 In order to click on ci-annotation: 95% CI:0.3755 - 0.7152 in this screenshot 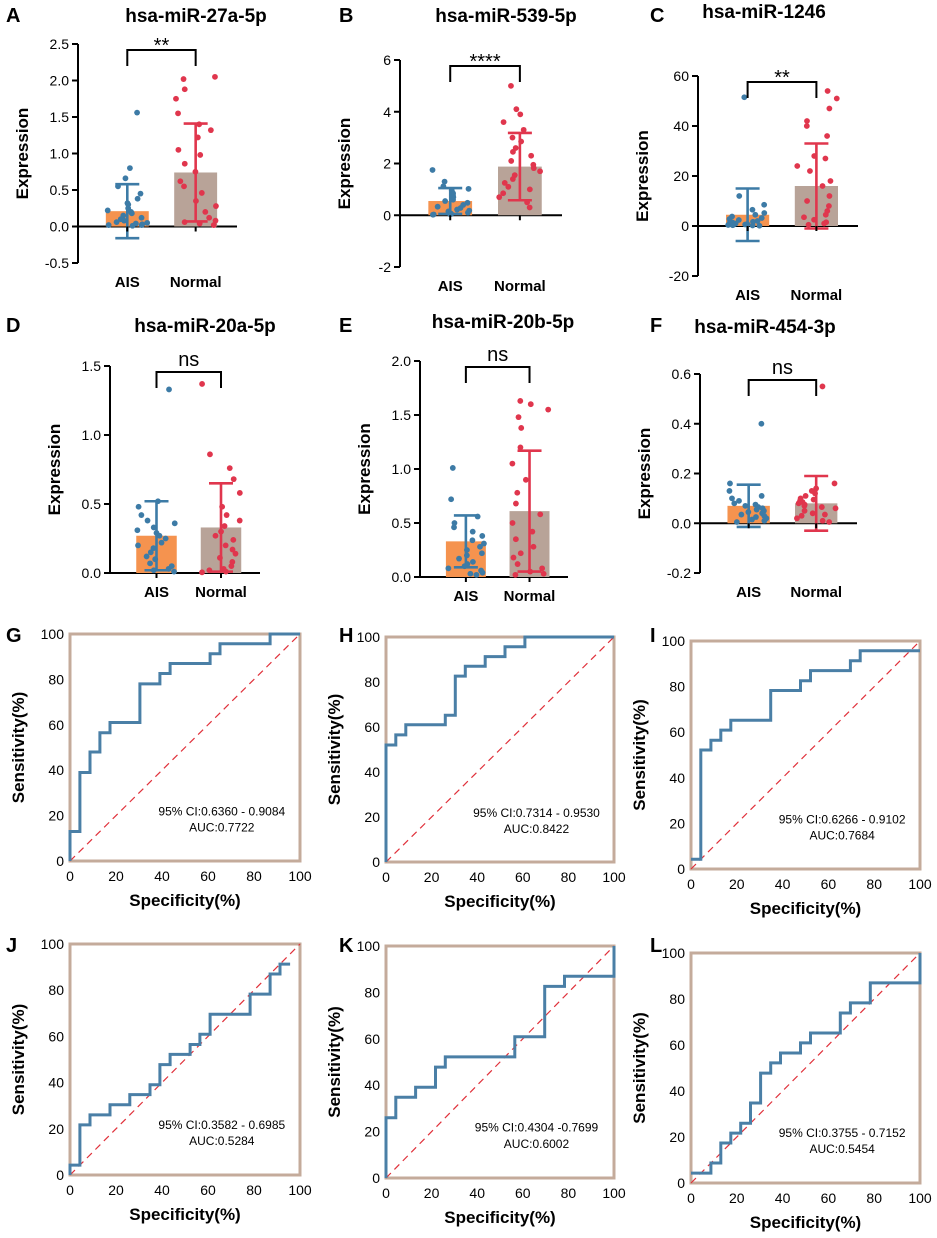, I will do `click(842, 1133)`.